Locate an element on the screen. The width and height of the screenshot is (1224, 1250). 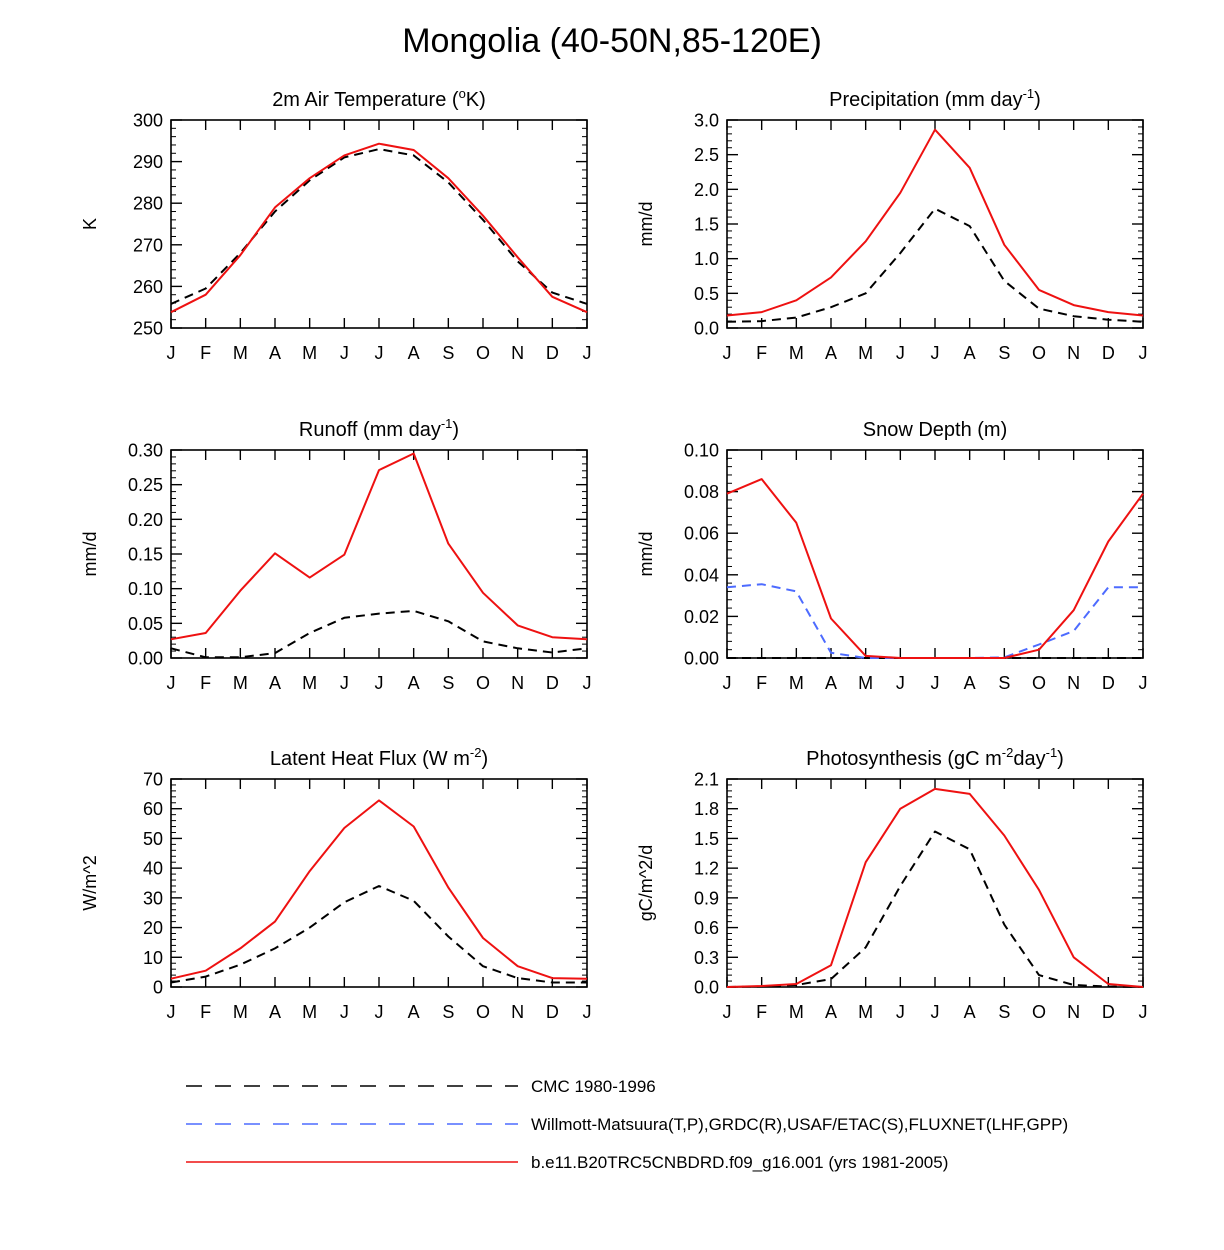
y-tick-label: 10 is located at coordinates (153, 958).